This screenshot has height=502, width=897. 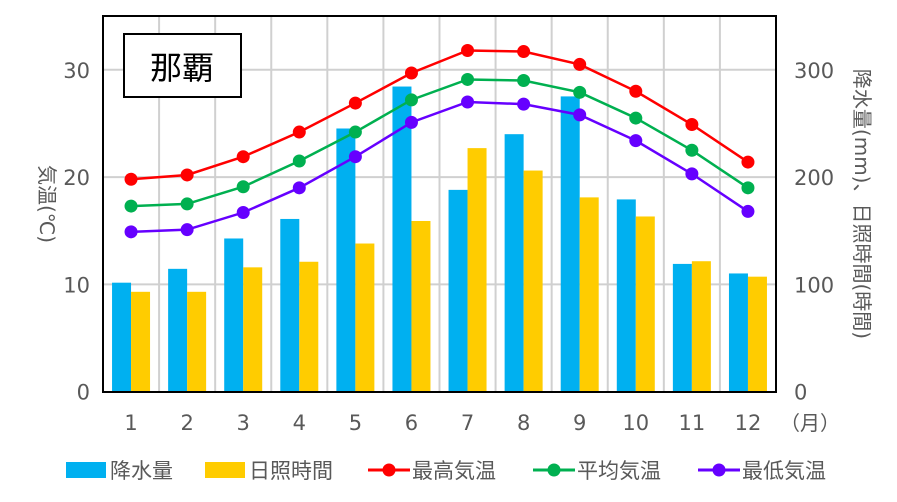 I want to click on x-tick-label: 2, so click(x=186, y=423).